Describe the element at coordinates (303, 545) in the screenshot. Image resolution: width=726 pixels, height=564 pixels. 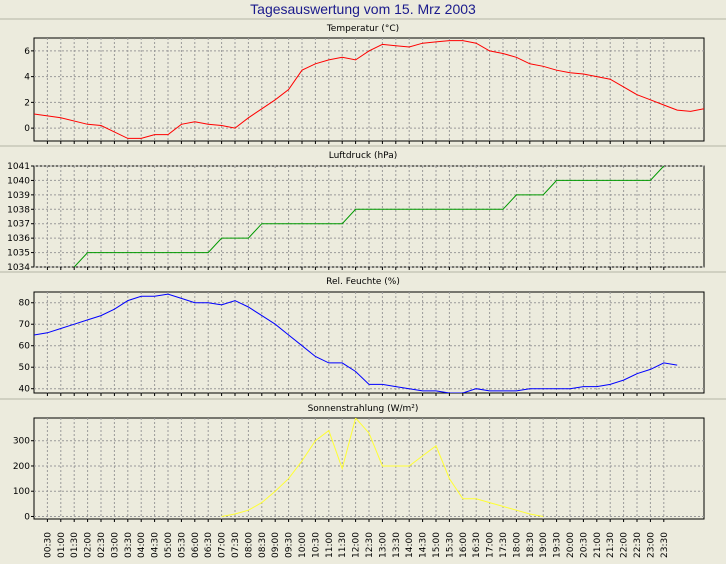
I see `x-tick-label: 10:00` at that location.